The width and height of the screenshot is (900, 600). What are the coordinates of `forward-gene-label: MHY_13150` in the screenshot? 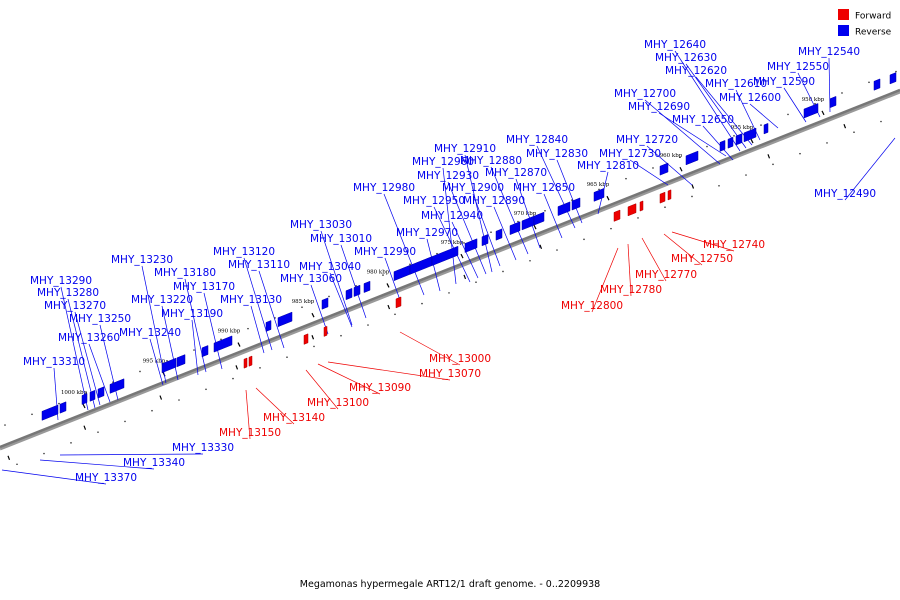 It's located at (250, 433).